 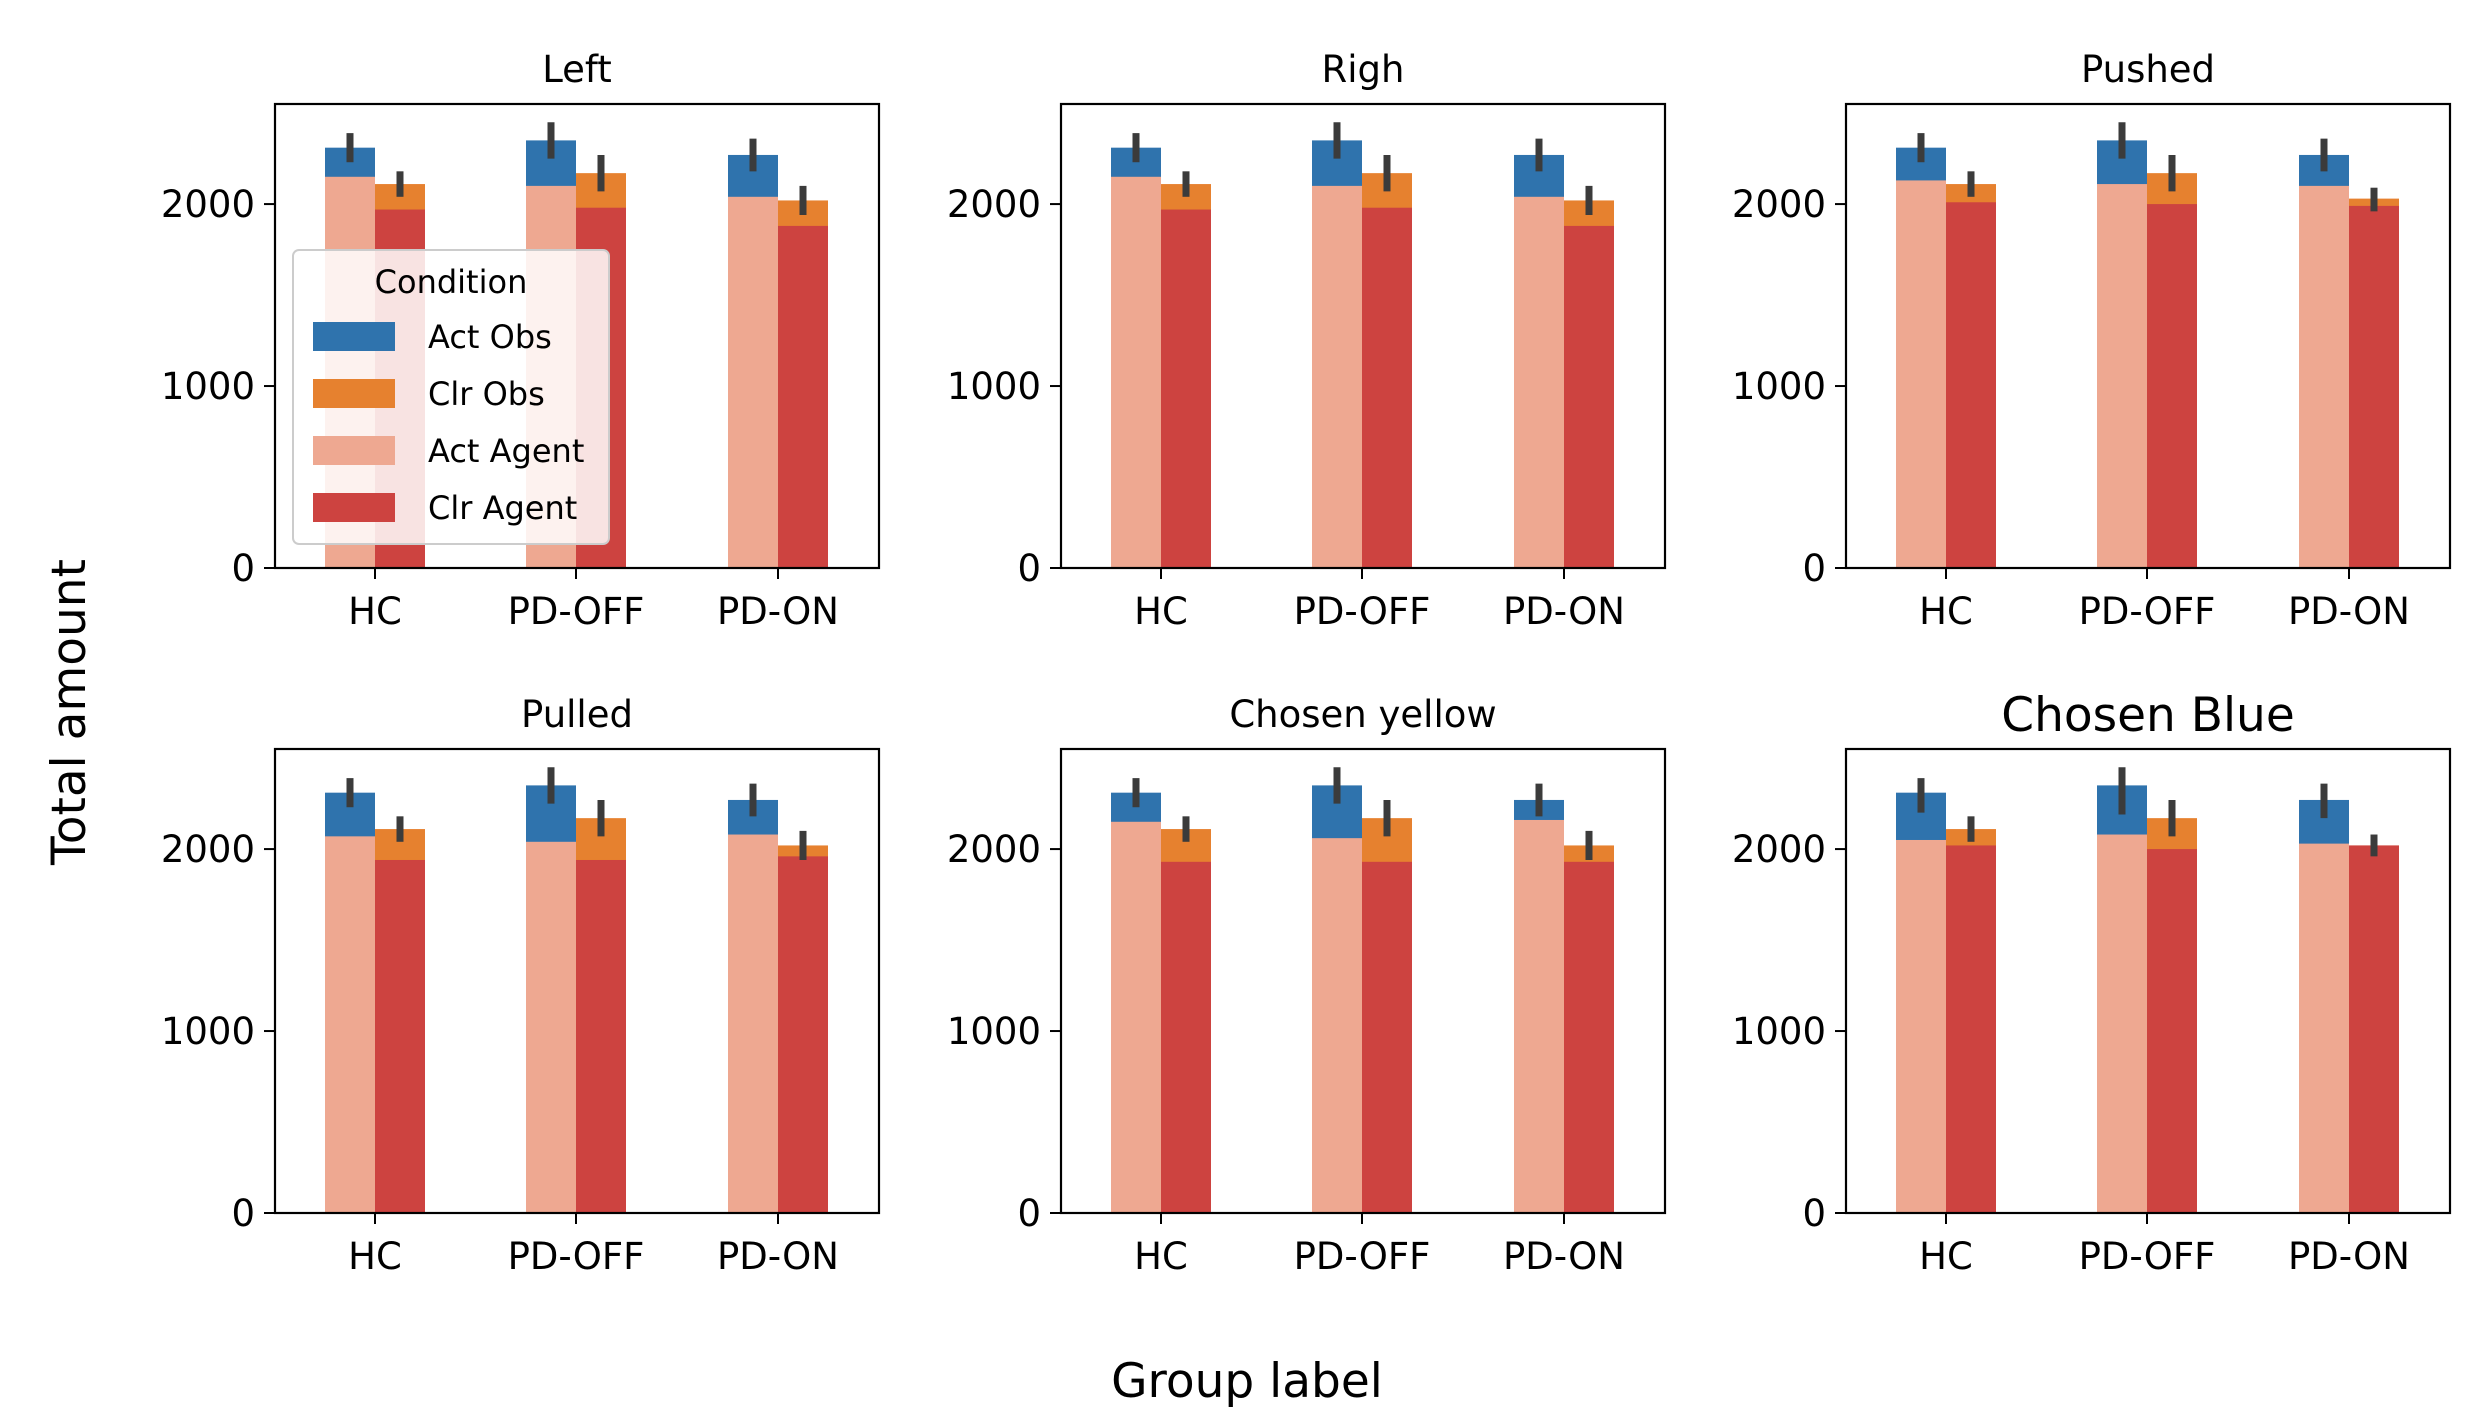 What do you see at coordinates (1307, 985) in the screenshot?
I see `panel-4: 0 1000 2000 HC PD-OFF PD-ON Chosen yellow` at bounding box center [1307, 985].